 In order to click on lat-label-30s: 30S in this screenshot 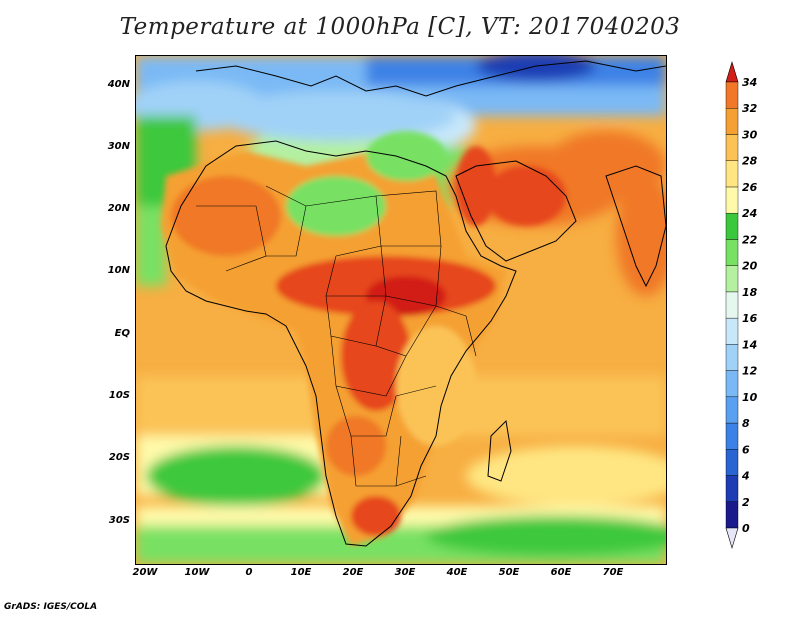, I will do `click(119, 520)`.